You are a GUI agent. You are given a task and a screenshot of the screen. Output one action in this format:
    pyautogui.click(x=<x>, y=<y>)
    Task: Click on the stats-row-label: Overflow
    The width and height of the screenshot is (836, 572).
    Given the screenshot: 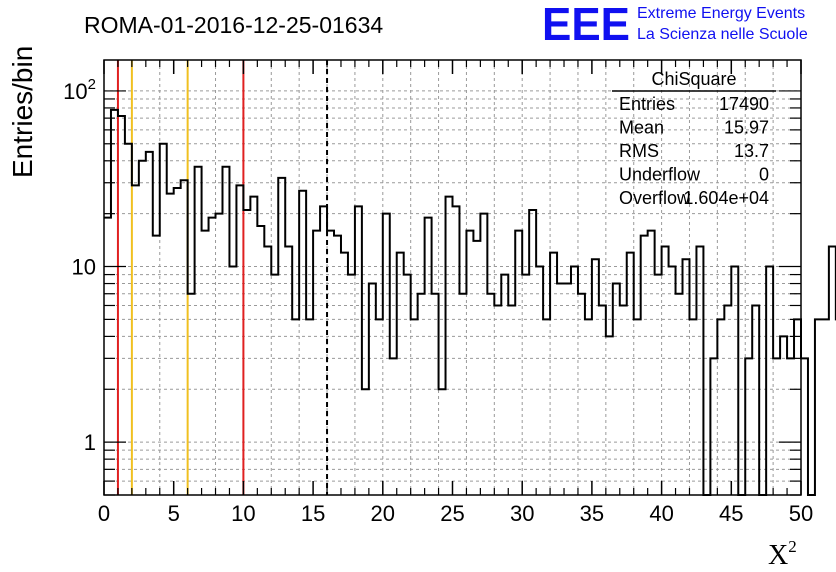 What is the action you would take?
    pyautogui.click(x=655, y=198)
    